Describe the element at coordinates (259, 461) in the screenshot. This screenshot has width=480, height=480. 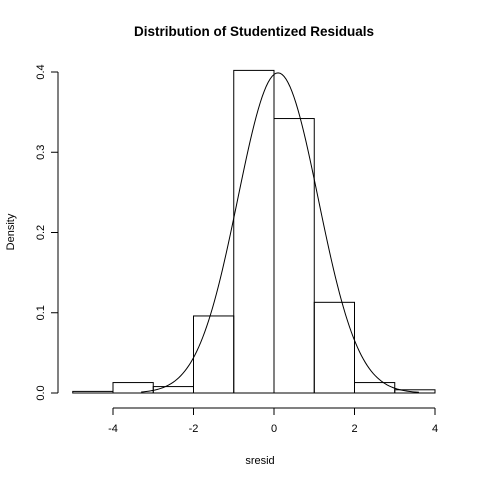
I see `x-axis-label: sresid` at that location.